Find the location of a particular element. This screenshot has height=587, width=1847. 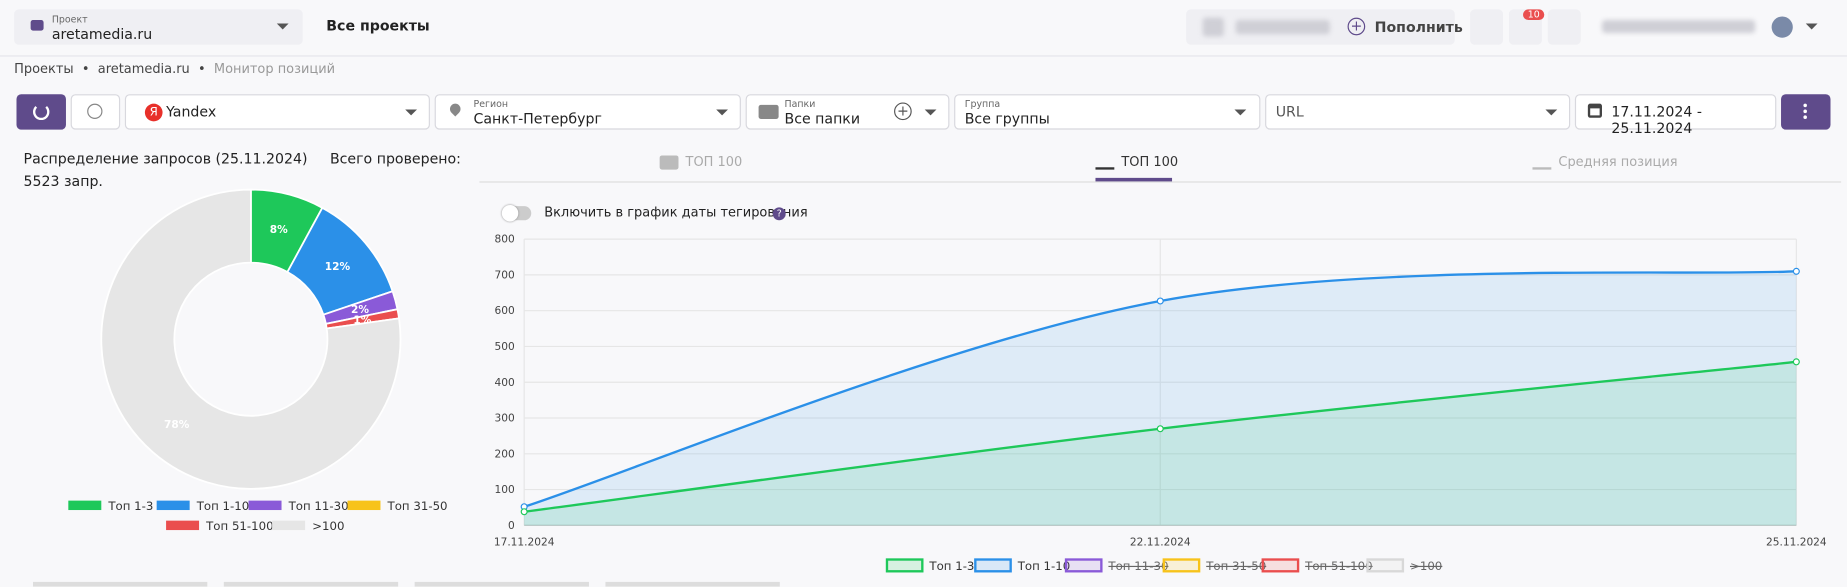

add-folder: + is located at coordinates (903, 111).